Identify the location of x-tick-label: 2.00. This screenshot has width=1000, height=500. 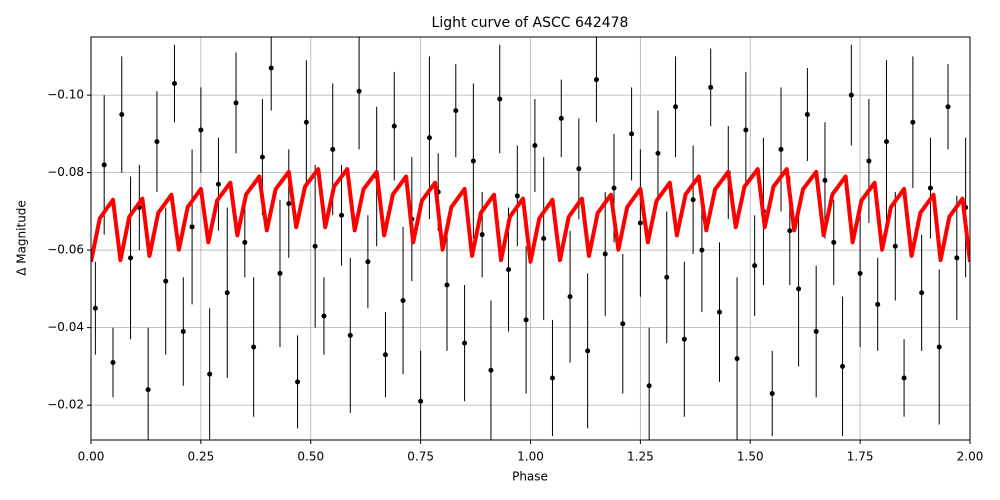
(970, 457).